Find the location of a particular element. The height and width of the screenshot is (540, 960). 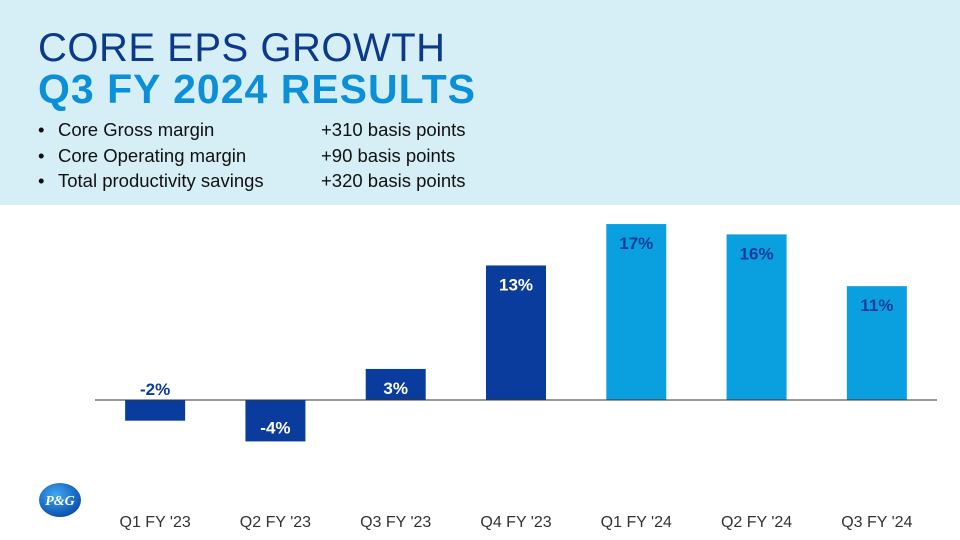

data-label: 11% is located at coordinates (876, 305).